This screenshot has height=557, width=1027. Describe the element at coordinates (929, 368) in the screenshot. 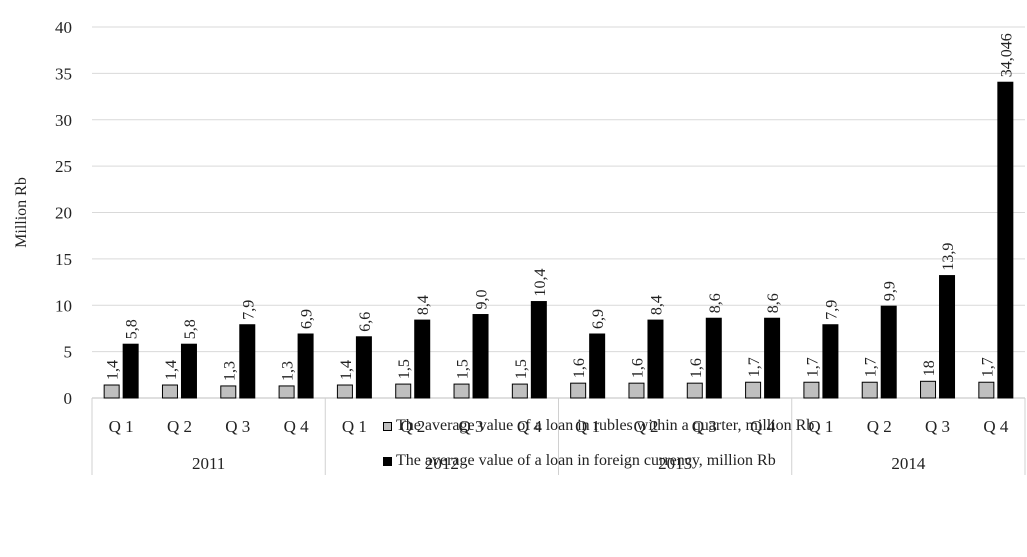

I see `data-label-rubles: 18` at that location.